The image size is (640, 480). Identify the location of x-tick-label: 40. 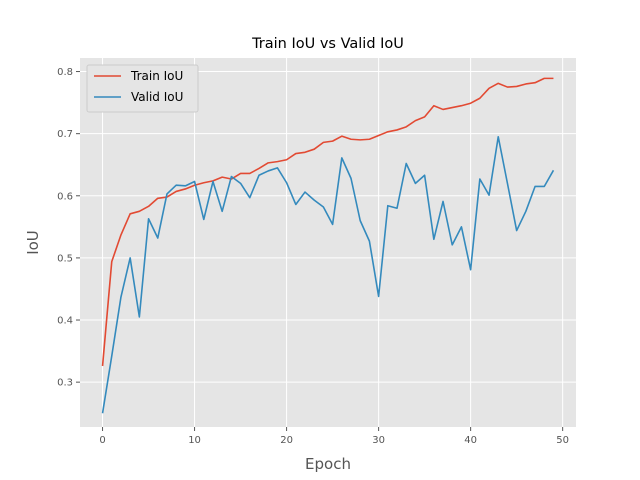
(470, 440).